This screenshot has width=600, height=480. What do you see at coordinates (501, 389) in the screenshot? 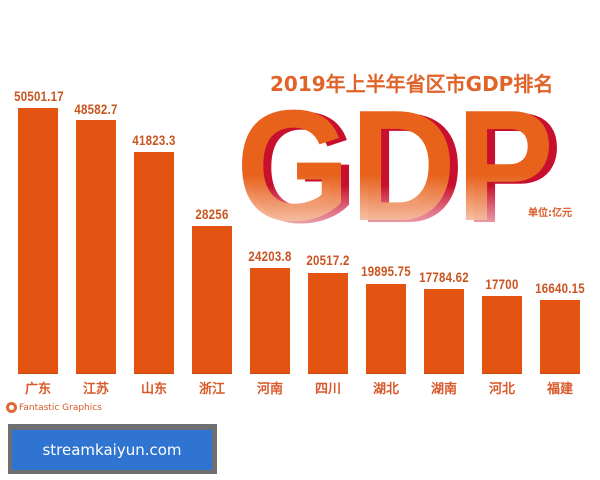
I see `category-label: 河北` at bounding box center [501, 389].